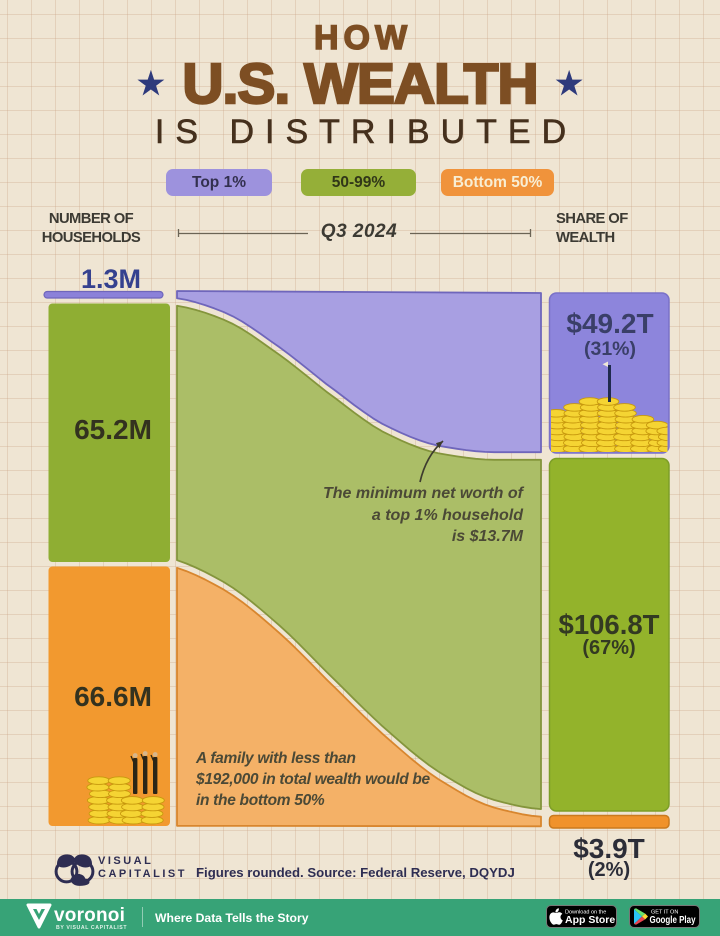 The image size is (720, 936). What do you see at coordinates (585, 913) in the screenshot?
I see `svg-text: Download on the` at bounding box center [585, 913].